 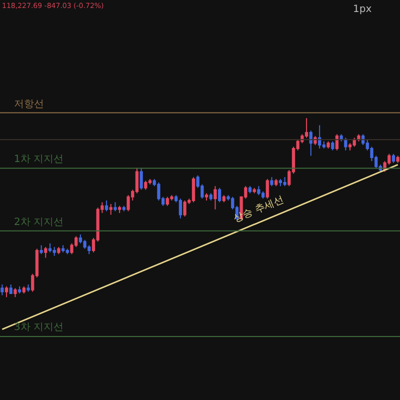 What do you see at coordinates (39, 327) in the screenshot?
I see `ref-line-label: 3차 지지선` at bounding box center [39, 327].